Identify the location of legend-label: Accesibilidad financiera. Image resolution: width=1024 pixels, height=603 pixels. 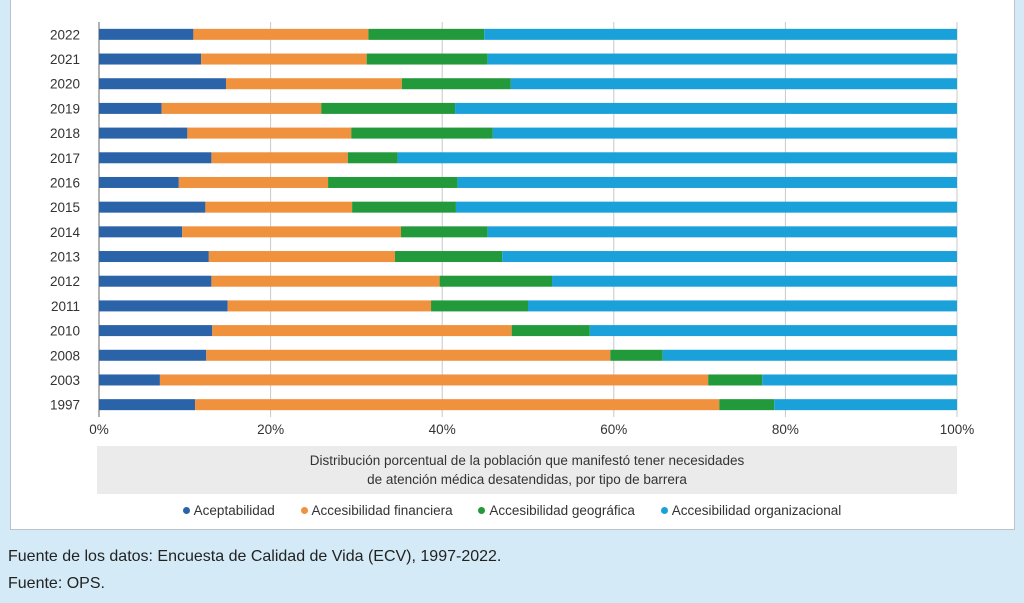
(382, 510).